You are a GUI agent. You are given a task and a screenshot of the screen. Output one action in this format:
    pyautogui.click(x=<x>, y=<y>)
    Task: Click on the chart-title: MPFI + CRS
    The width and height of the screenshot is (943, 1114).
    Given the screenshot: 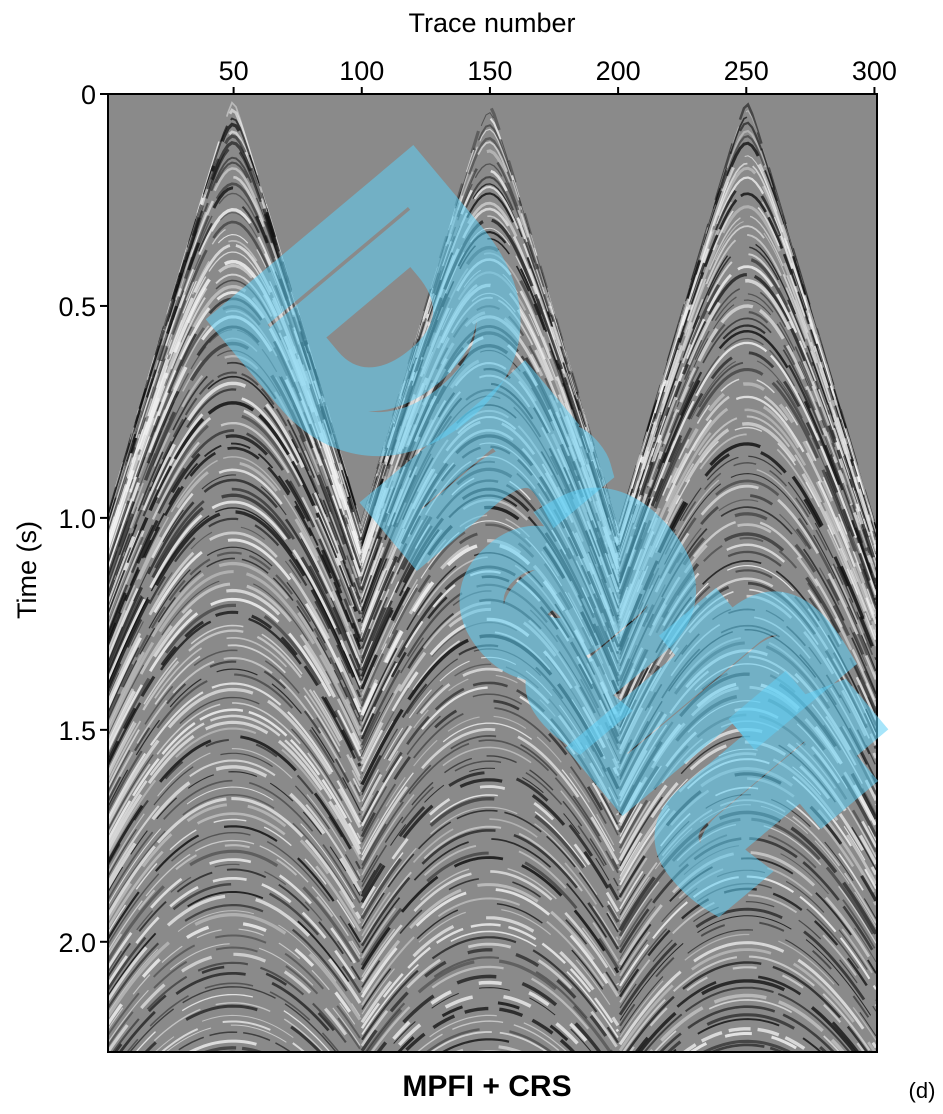 What is the action you would take?
    pyautogui.click(x=486, y=1086)
    